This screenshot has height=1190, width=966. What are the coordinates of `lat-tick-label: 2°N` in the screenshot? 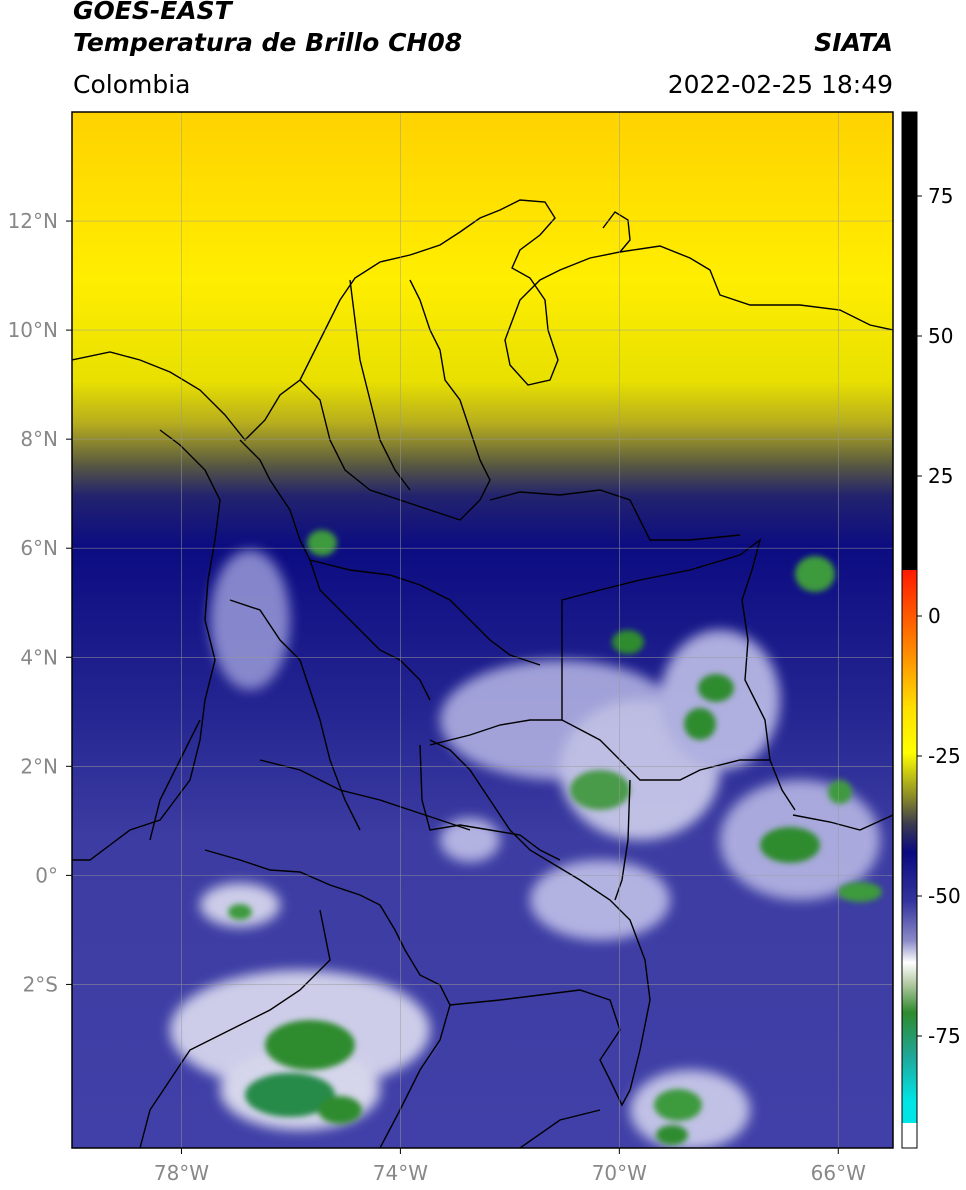 It's located at (39, 766).